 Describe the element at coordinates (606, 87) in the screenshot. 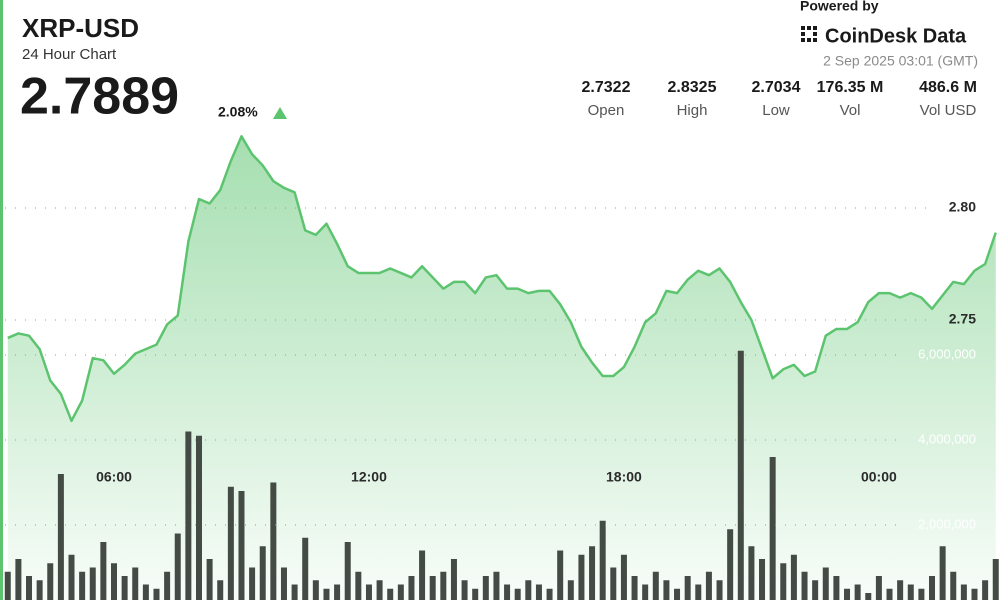

I see `stat-value: 2.7322` at that location.